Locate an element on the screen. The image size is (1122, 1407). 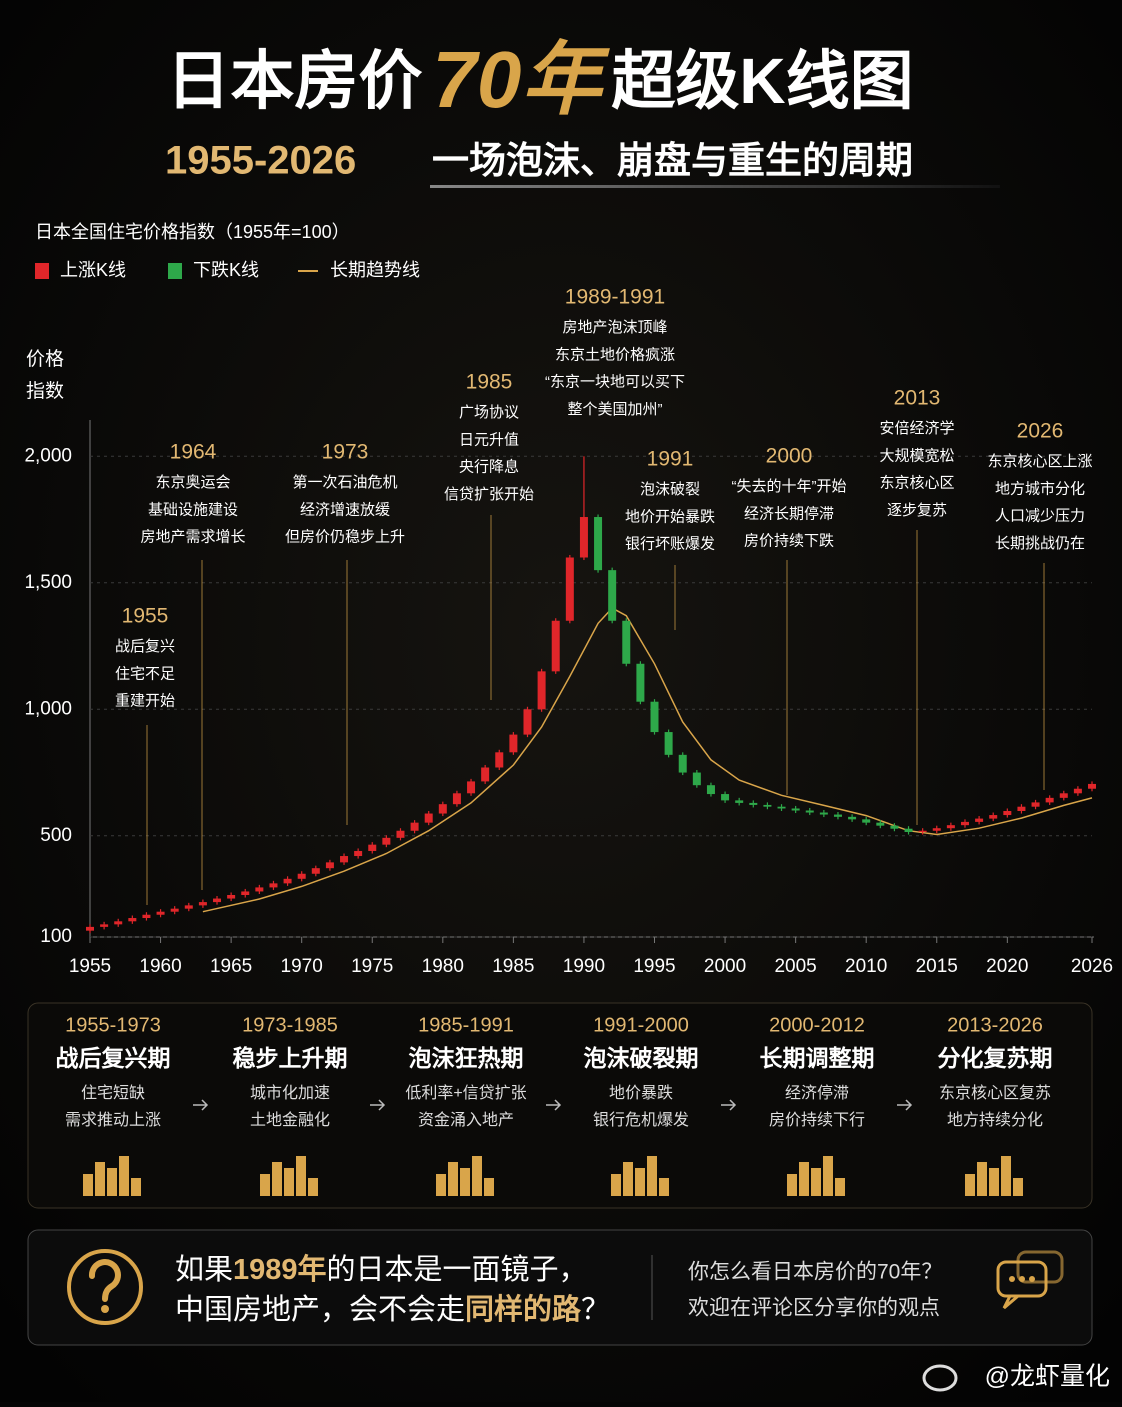
annotation-text: 泡沫破裂 is located at coordinates (670, 489).